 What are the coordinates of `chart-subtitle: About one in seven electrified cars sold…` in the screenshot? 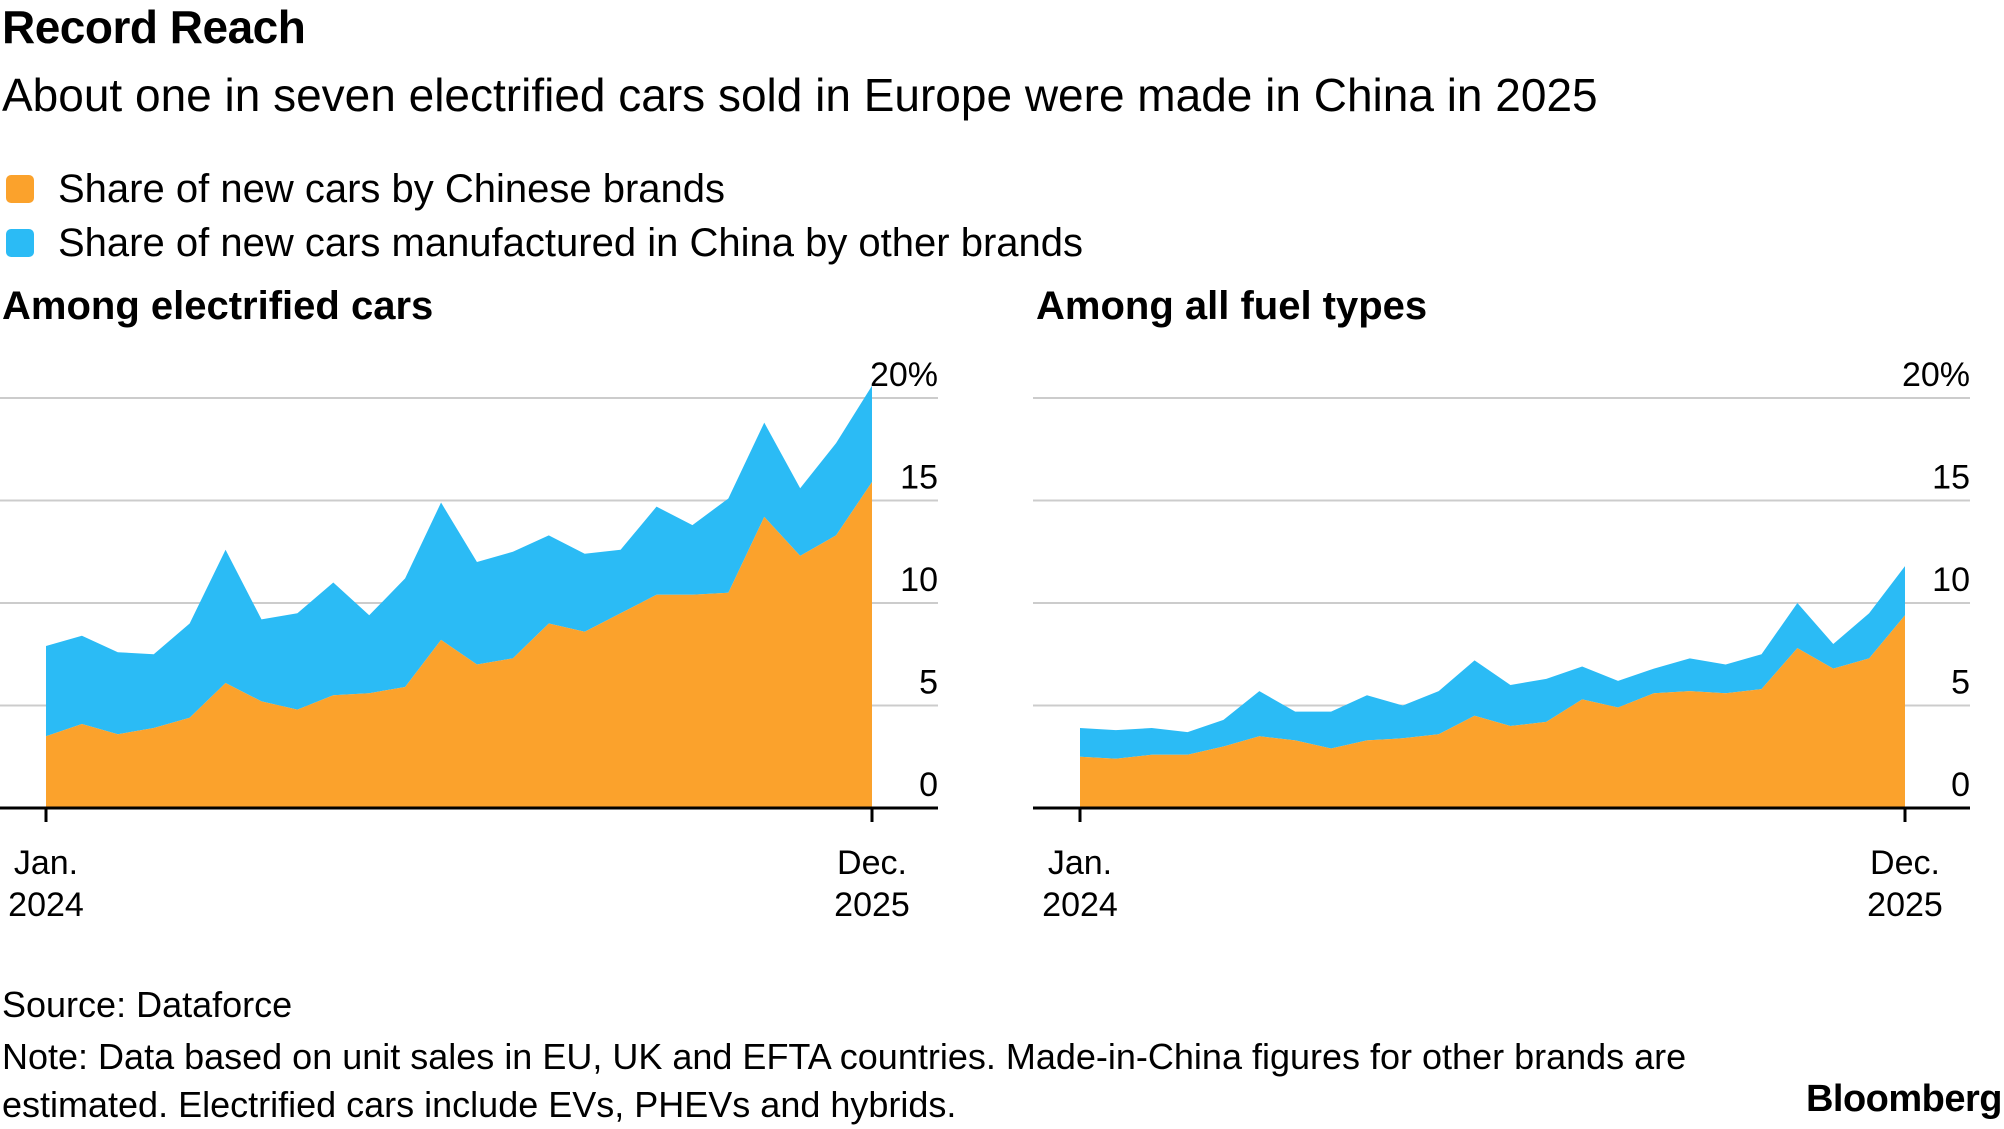 It's located at (800, 95).